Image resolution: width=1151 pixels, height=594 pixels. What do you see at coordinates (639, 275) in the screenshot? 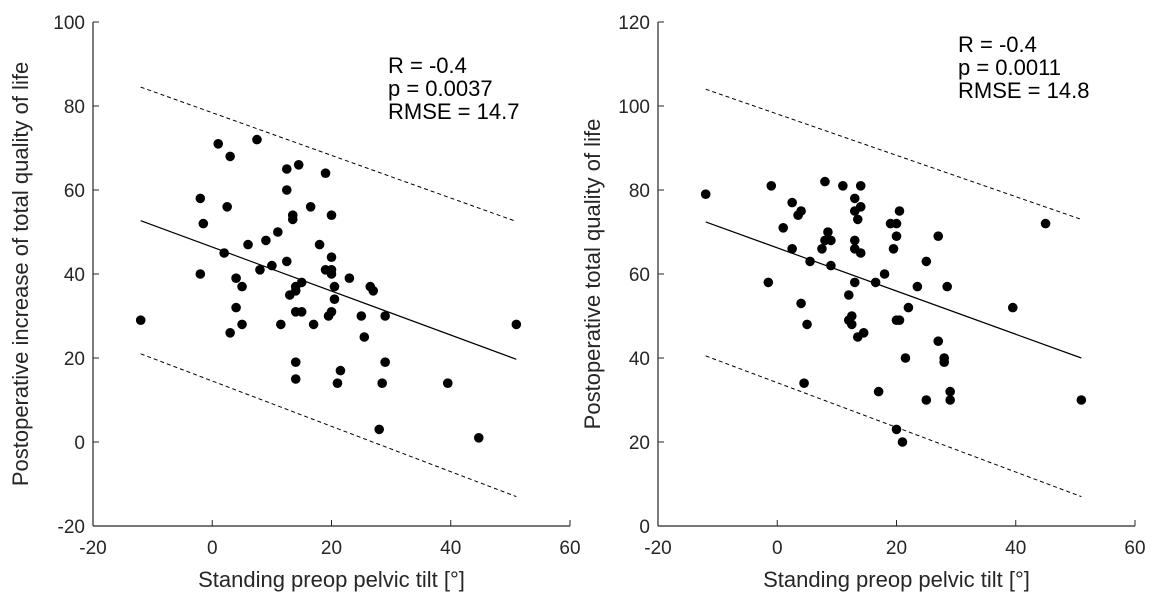
I see `y-tick-label: 60` at bounding box center [639, 275].